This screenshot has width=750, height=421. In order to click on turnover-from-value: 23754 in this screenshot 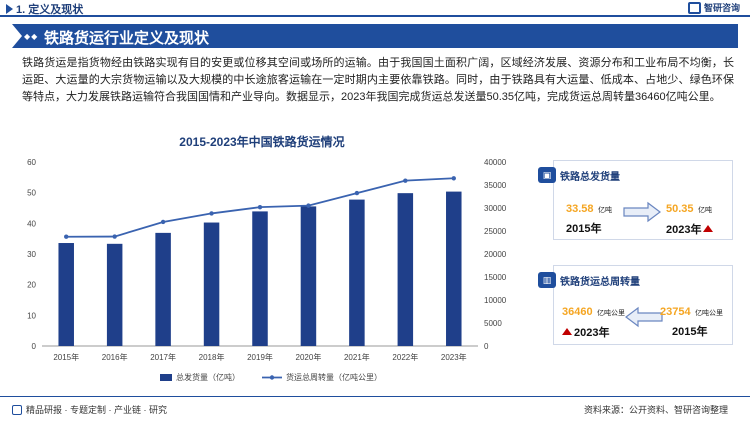, I will do `click(675, 312)`.